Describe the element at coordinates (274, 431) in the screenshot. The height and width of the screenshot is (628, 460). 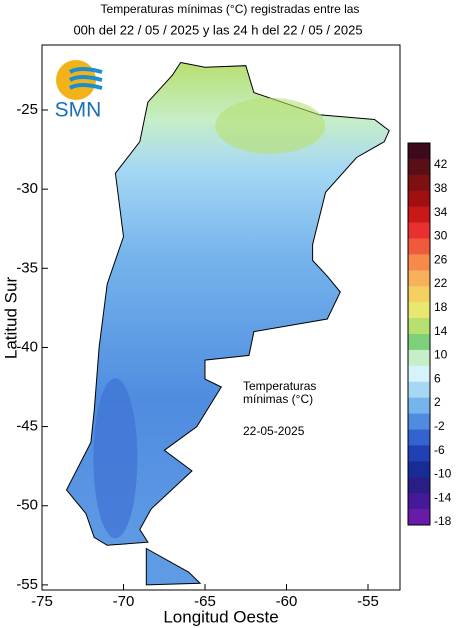
I see `annotation: 22-05-2025` at that location.